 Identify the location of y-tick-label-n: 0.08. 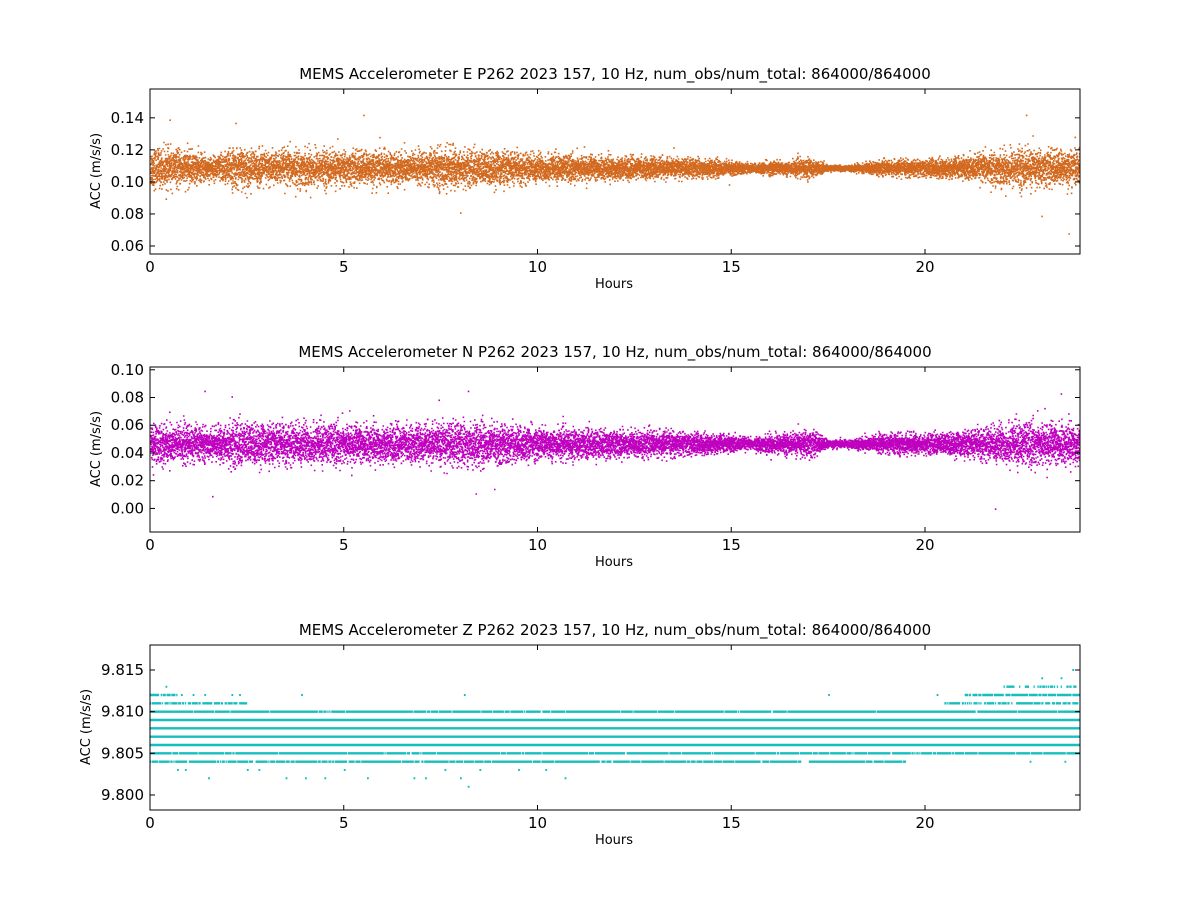
(127, 398).